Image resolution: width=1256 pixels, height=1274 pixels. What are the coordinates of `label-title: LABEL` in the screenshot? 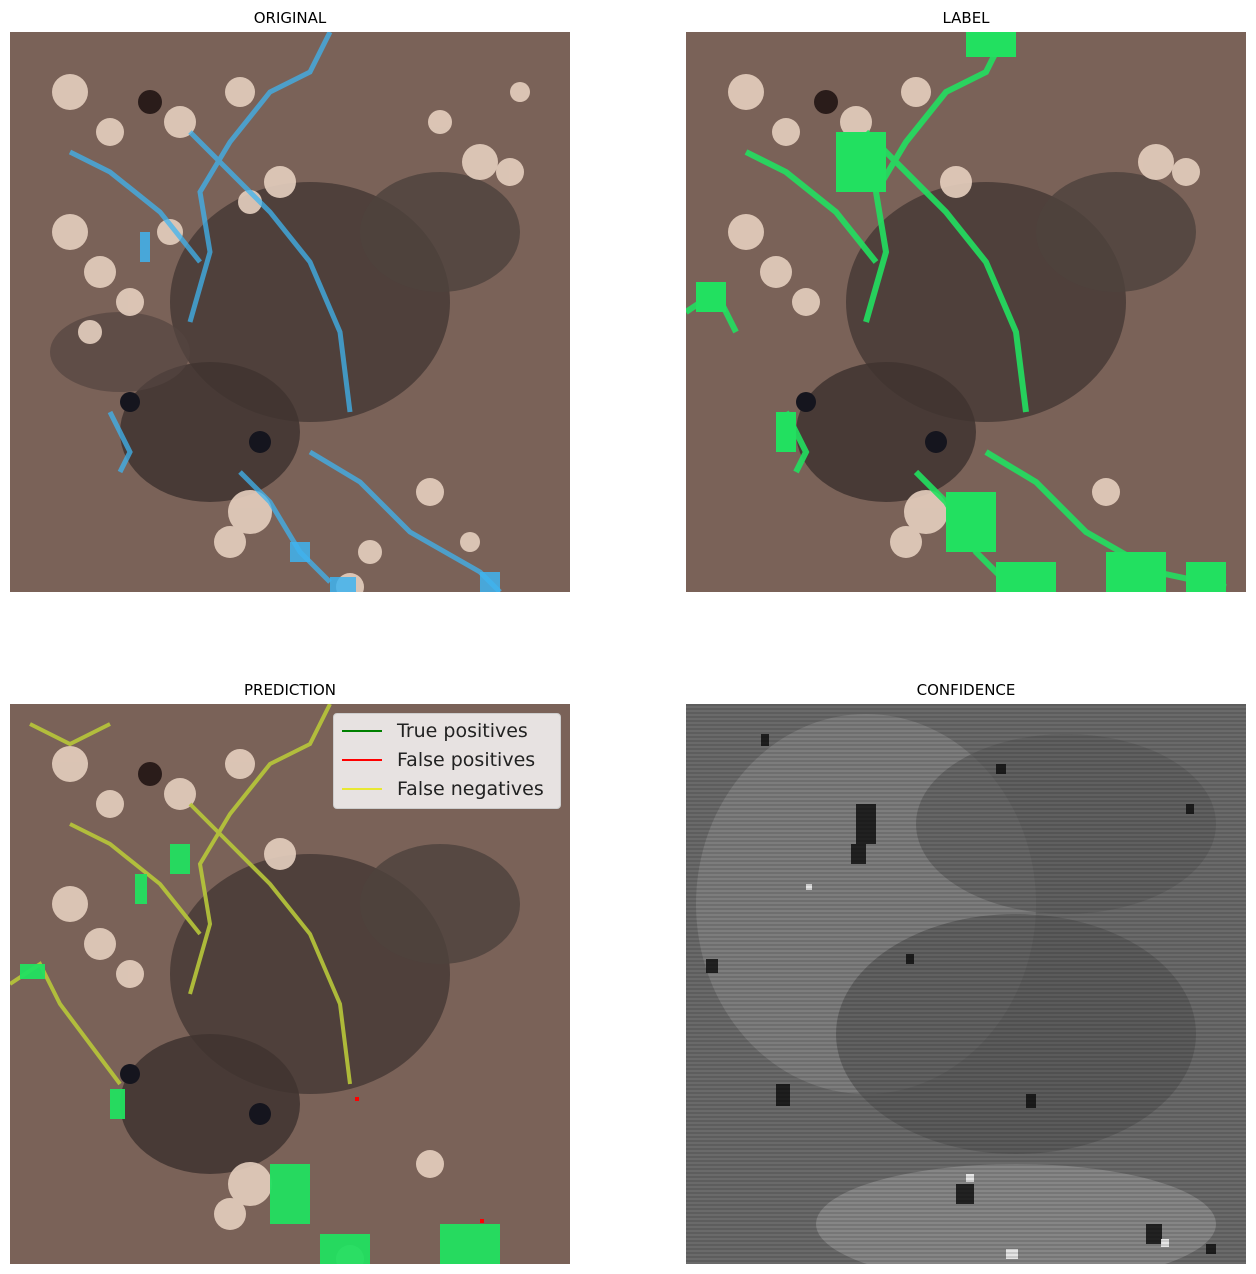 It's located at (966, 18).